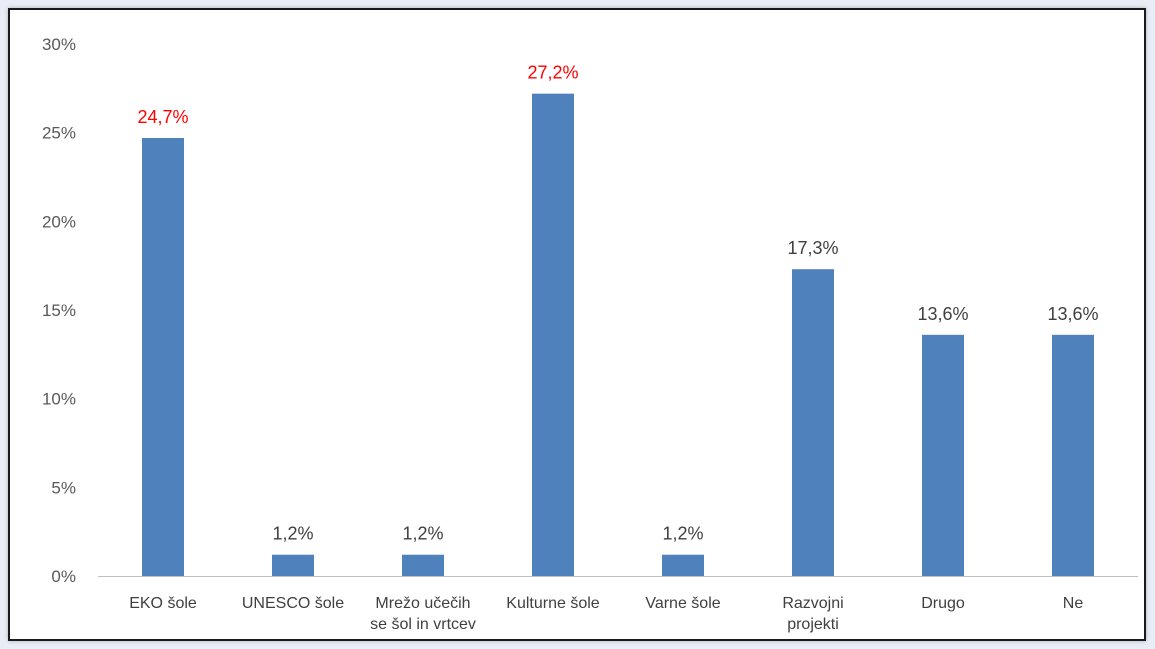 The height and width of the screenshot is (649, 1155). I want to click on y-tick-label: 15%, so click(59, 310).